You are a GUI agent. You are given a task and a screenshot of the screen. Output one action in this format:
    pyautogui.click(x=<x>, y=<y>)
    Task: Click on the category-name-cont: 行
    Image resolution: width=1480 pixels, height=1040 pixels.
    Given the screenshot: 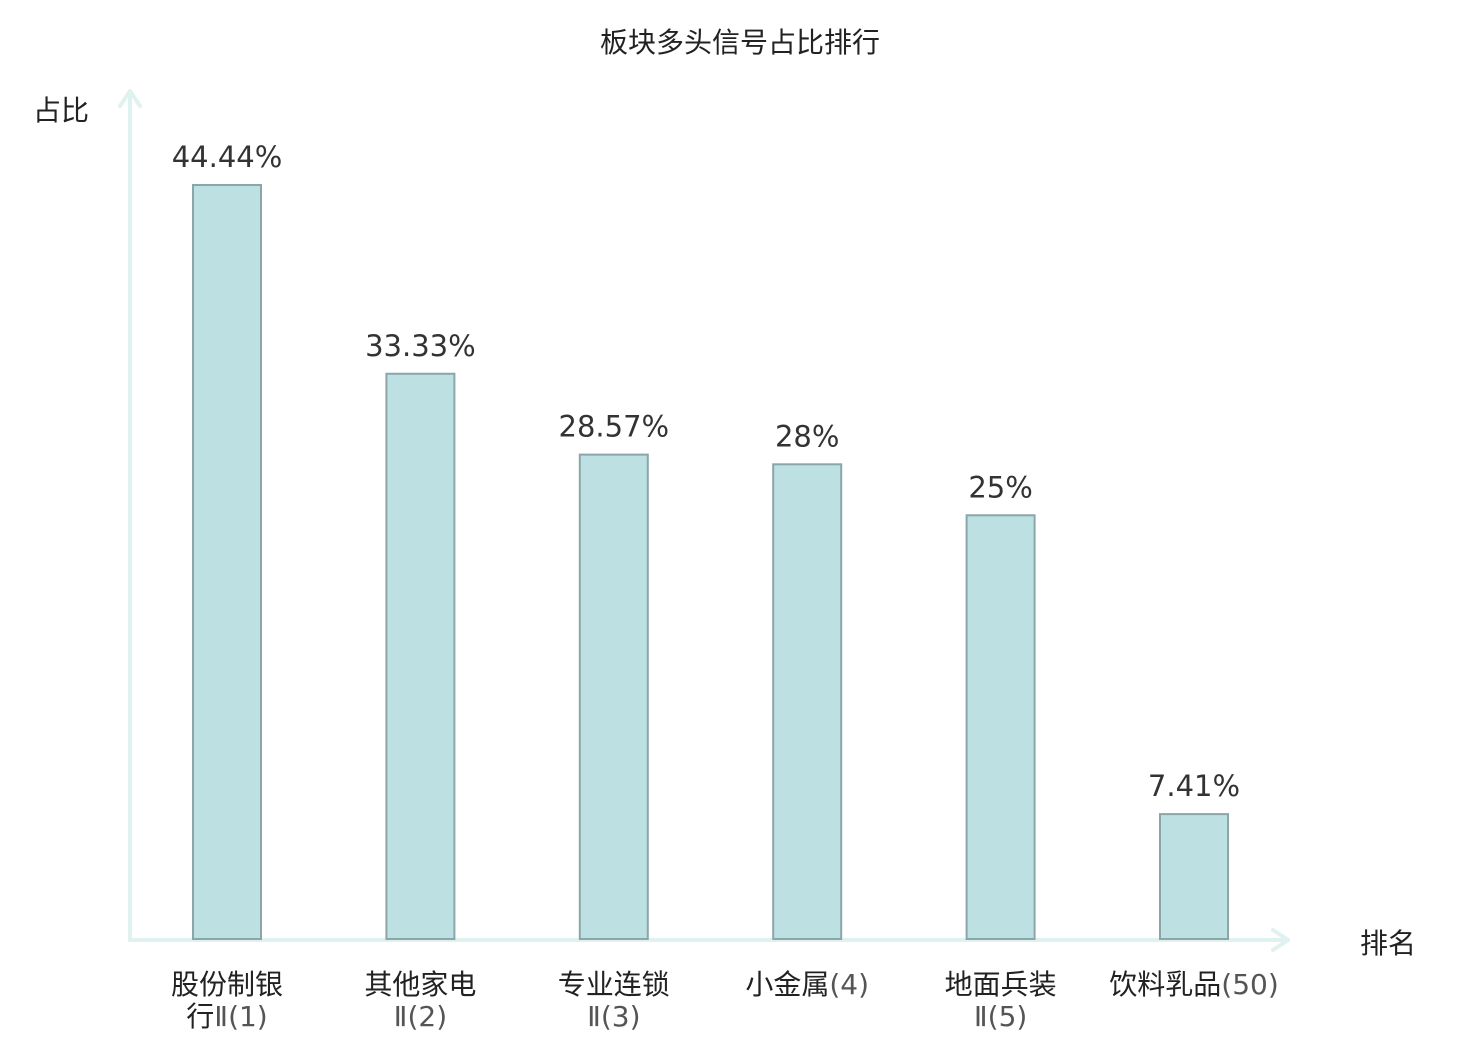 What is the action you would take?
    pyautogui.click(x=200, y=1016)
    